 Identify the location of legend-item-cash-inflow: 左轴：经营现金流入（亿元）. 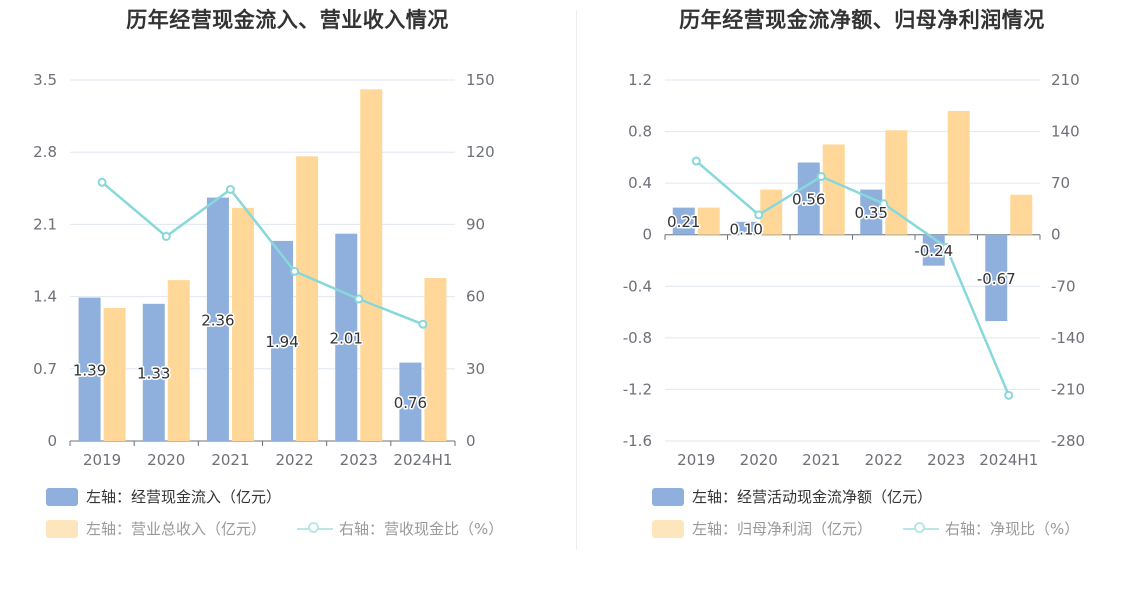
(163, 496).